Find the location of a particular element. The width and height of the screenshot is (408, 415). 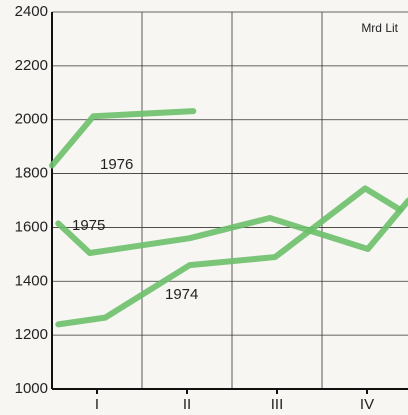

y-tick-label: 1000 is located at coordinates (31, 388).